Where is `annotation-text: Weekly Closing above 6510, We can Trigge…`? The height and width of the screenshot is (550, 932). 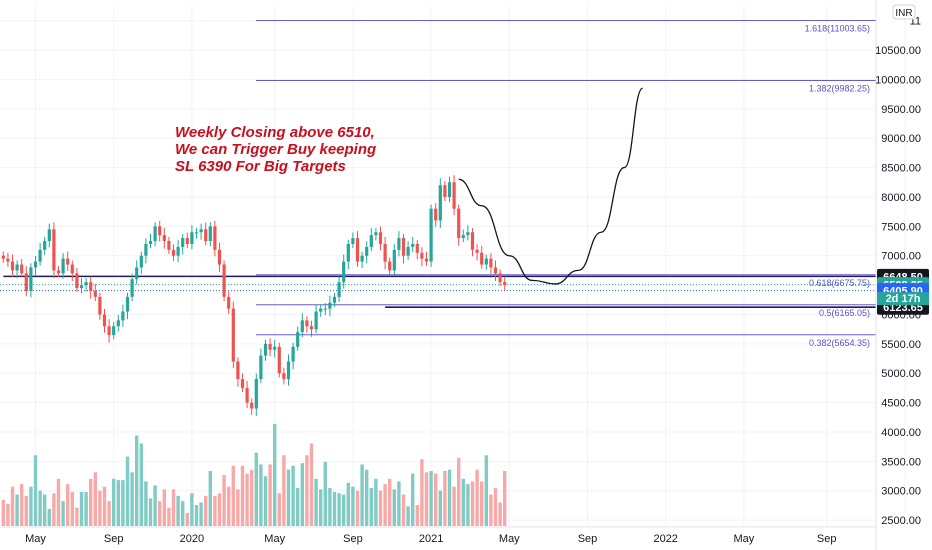
annotation-text: Weekly Closing above 6510, We can Trigge… is located at coordinates (275, 149).